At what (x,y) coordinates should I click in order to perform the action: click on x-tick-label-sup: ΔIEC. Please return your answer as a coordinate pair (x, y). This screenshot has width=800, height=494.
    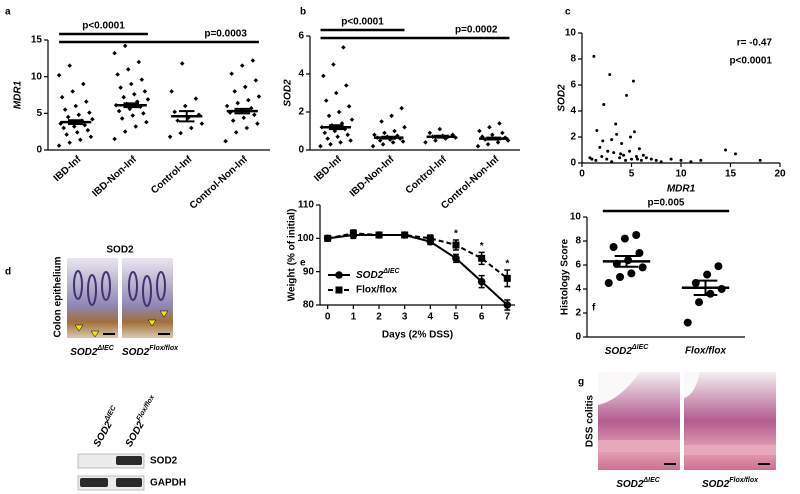
    Looking at the image, I should click on (640, 347).